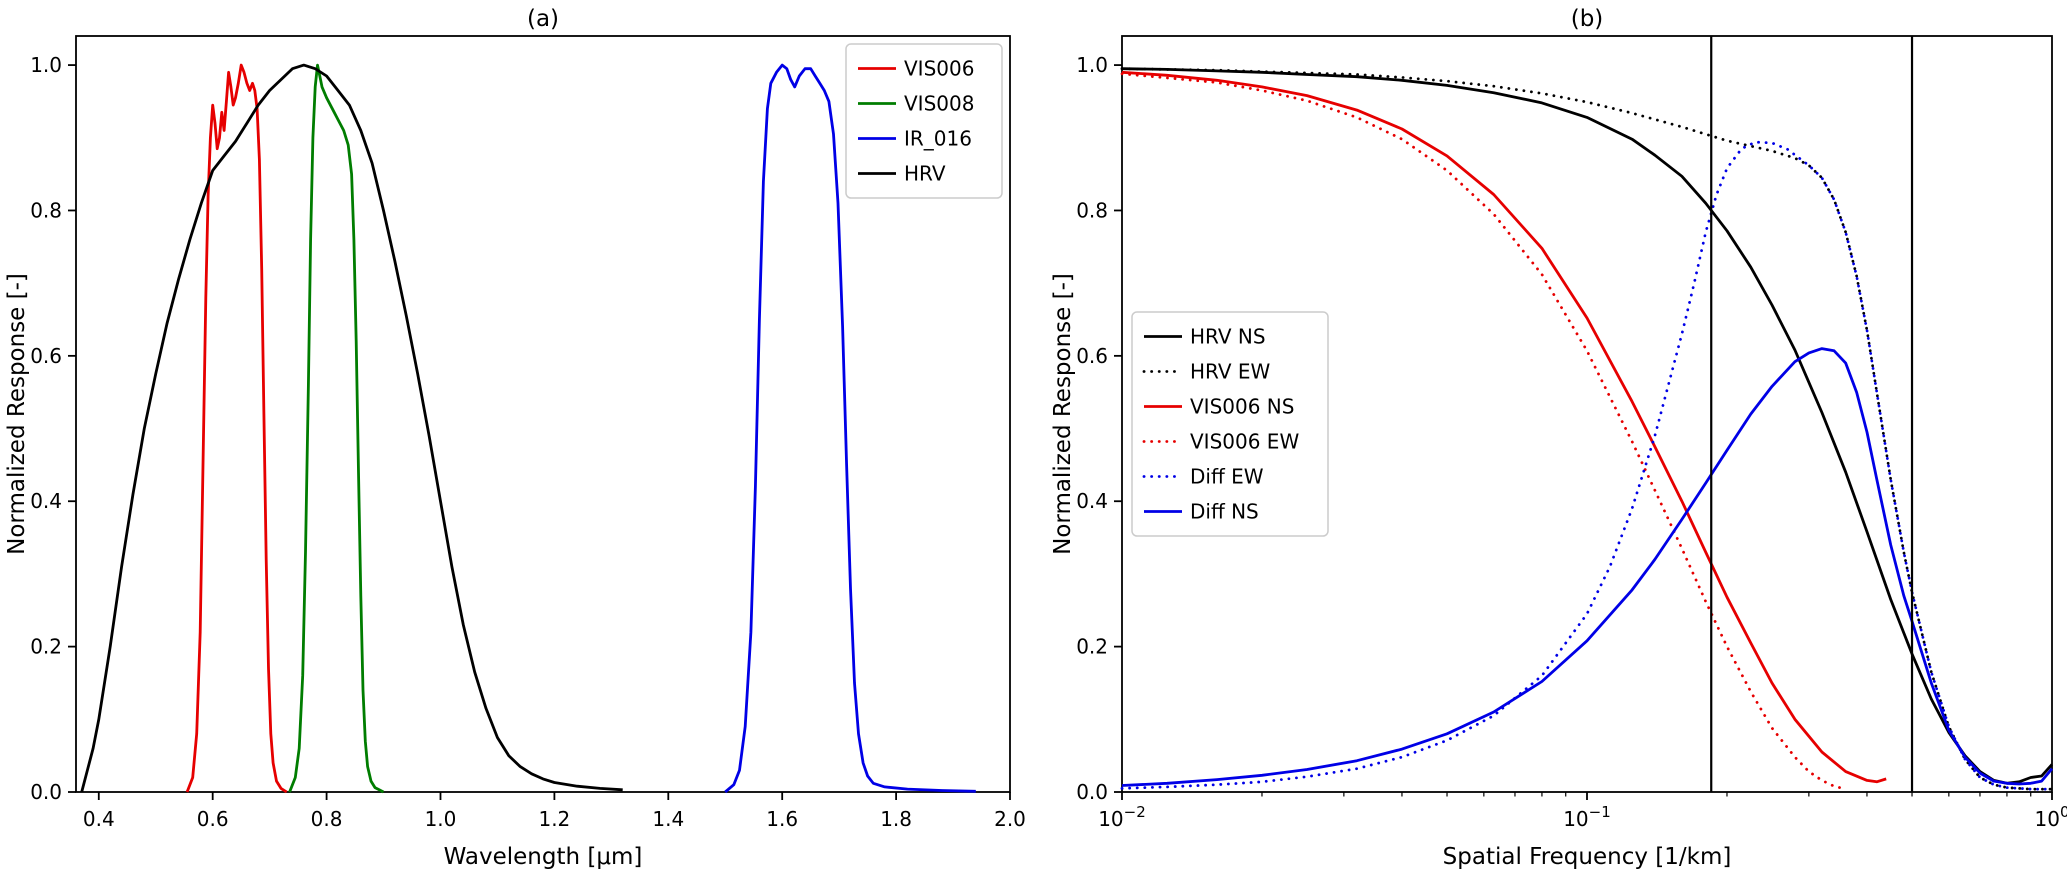 The height and width of the screenshot is (878, 2067). Describe the element at coordinates (327, 819) in the screenshot. I see `x-tick-label: 0.8` at that location.